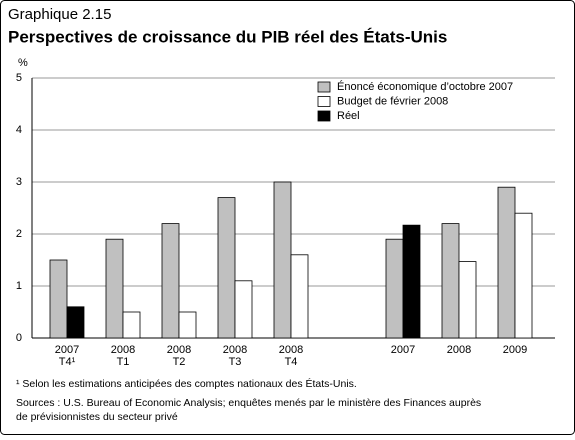  What do you see at coordinates (97, 417) in the screenshot?
I see `sources: de prévisionnistes du secteur privé` at bounding box center [97, 417].